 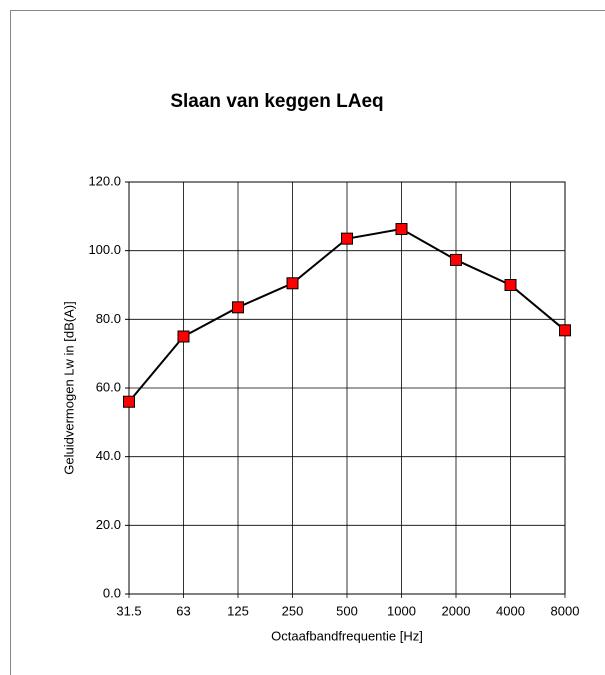 What do you see at coordinates (276, 101) in the screenshot?
I see `chart-title: Slaan van keggen LAeq` at bounding box center [276, 101].